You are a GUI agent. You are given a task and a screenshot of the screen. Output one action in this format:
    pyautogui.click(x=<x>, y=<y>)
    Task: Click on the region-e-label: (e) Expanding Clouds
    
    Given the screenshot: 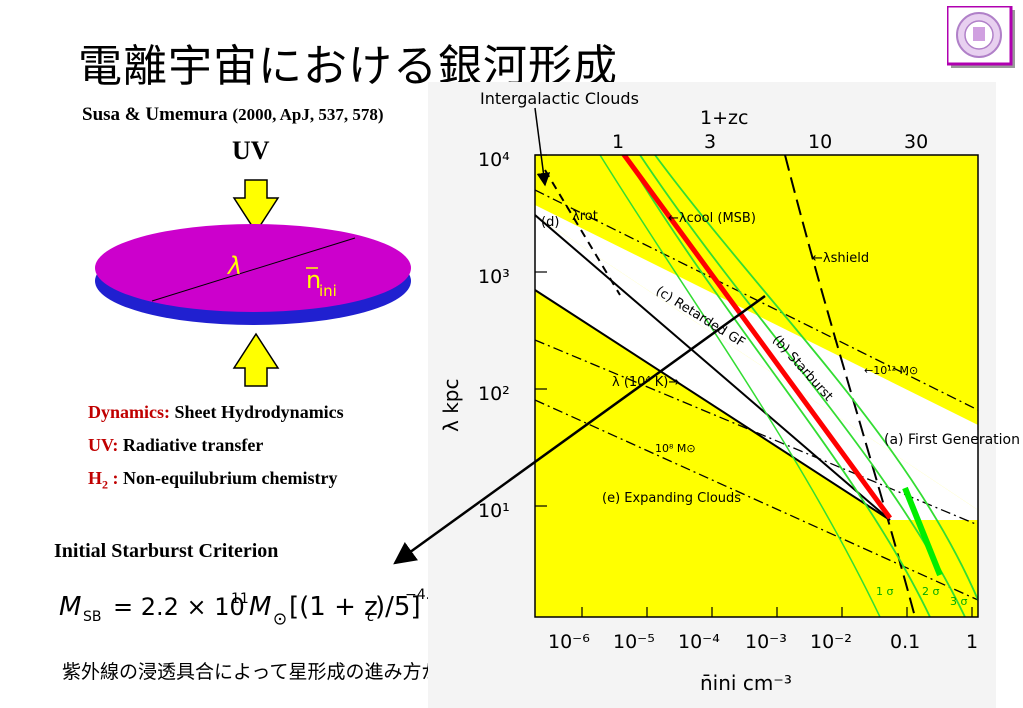 What is the action you would take?
    pyautogui.click(x=671, y=498)
    